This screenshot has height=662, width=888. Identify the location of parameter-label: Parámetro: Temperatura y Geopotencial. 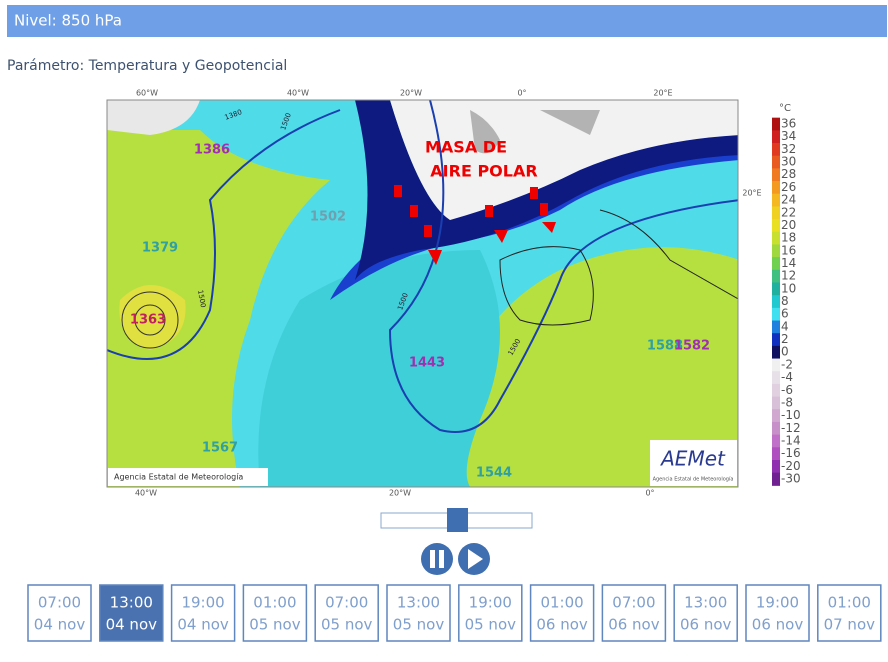
(147, 66).